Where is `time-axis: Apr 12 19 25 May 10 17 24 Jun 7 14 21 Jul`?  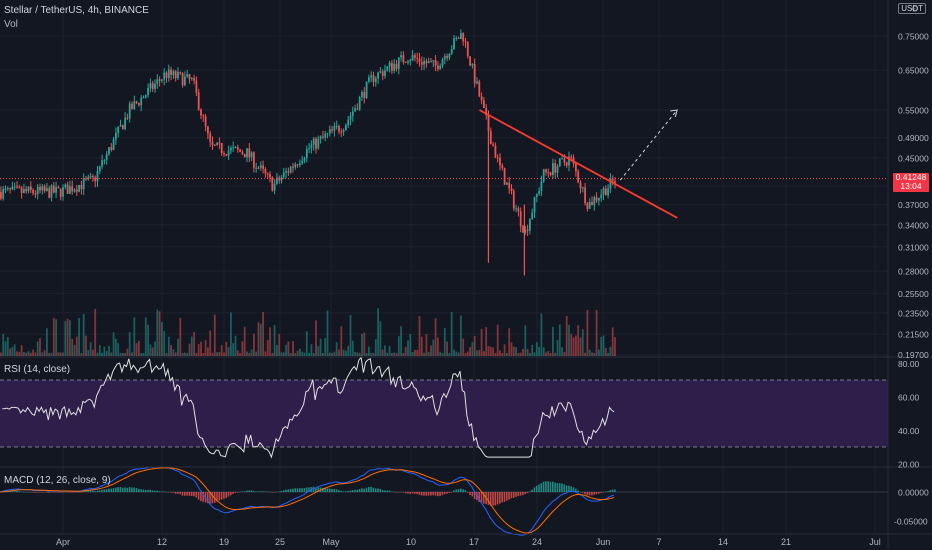
time-axis: Apr 12 19 25 May 10 17 24 Jun 7 14 21 Jul is located at coordinates (468, 542).